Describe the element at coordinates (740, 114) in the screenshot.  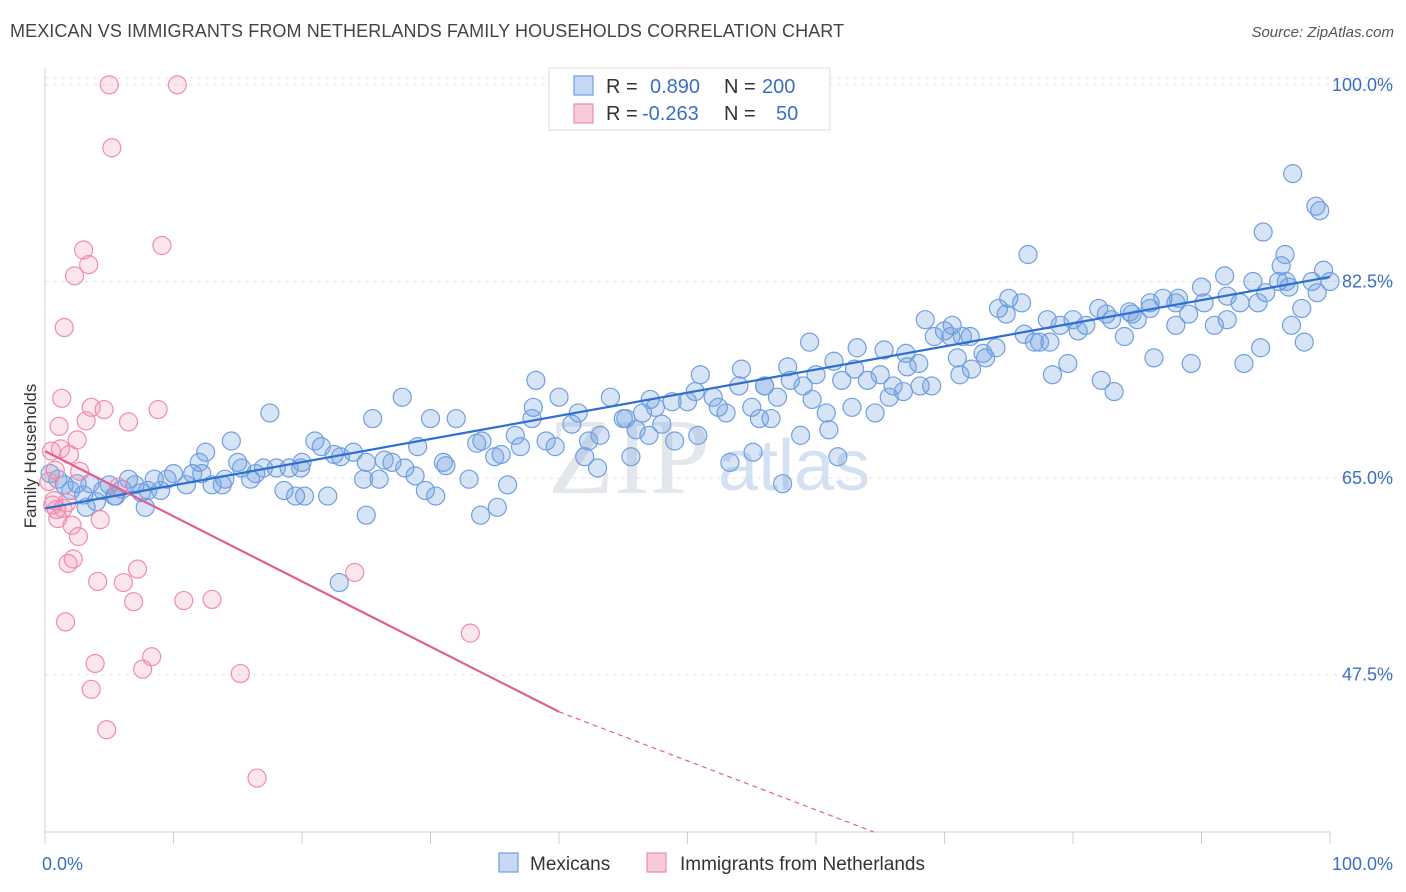
I see `legend-n-label-1: N =` at that location.